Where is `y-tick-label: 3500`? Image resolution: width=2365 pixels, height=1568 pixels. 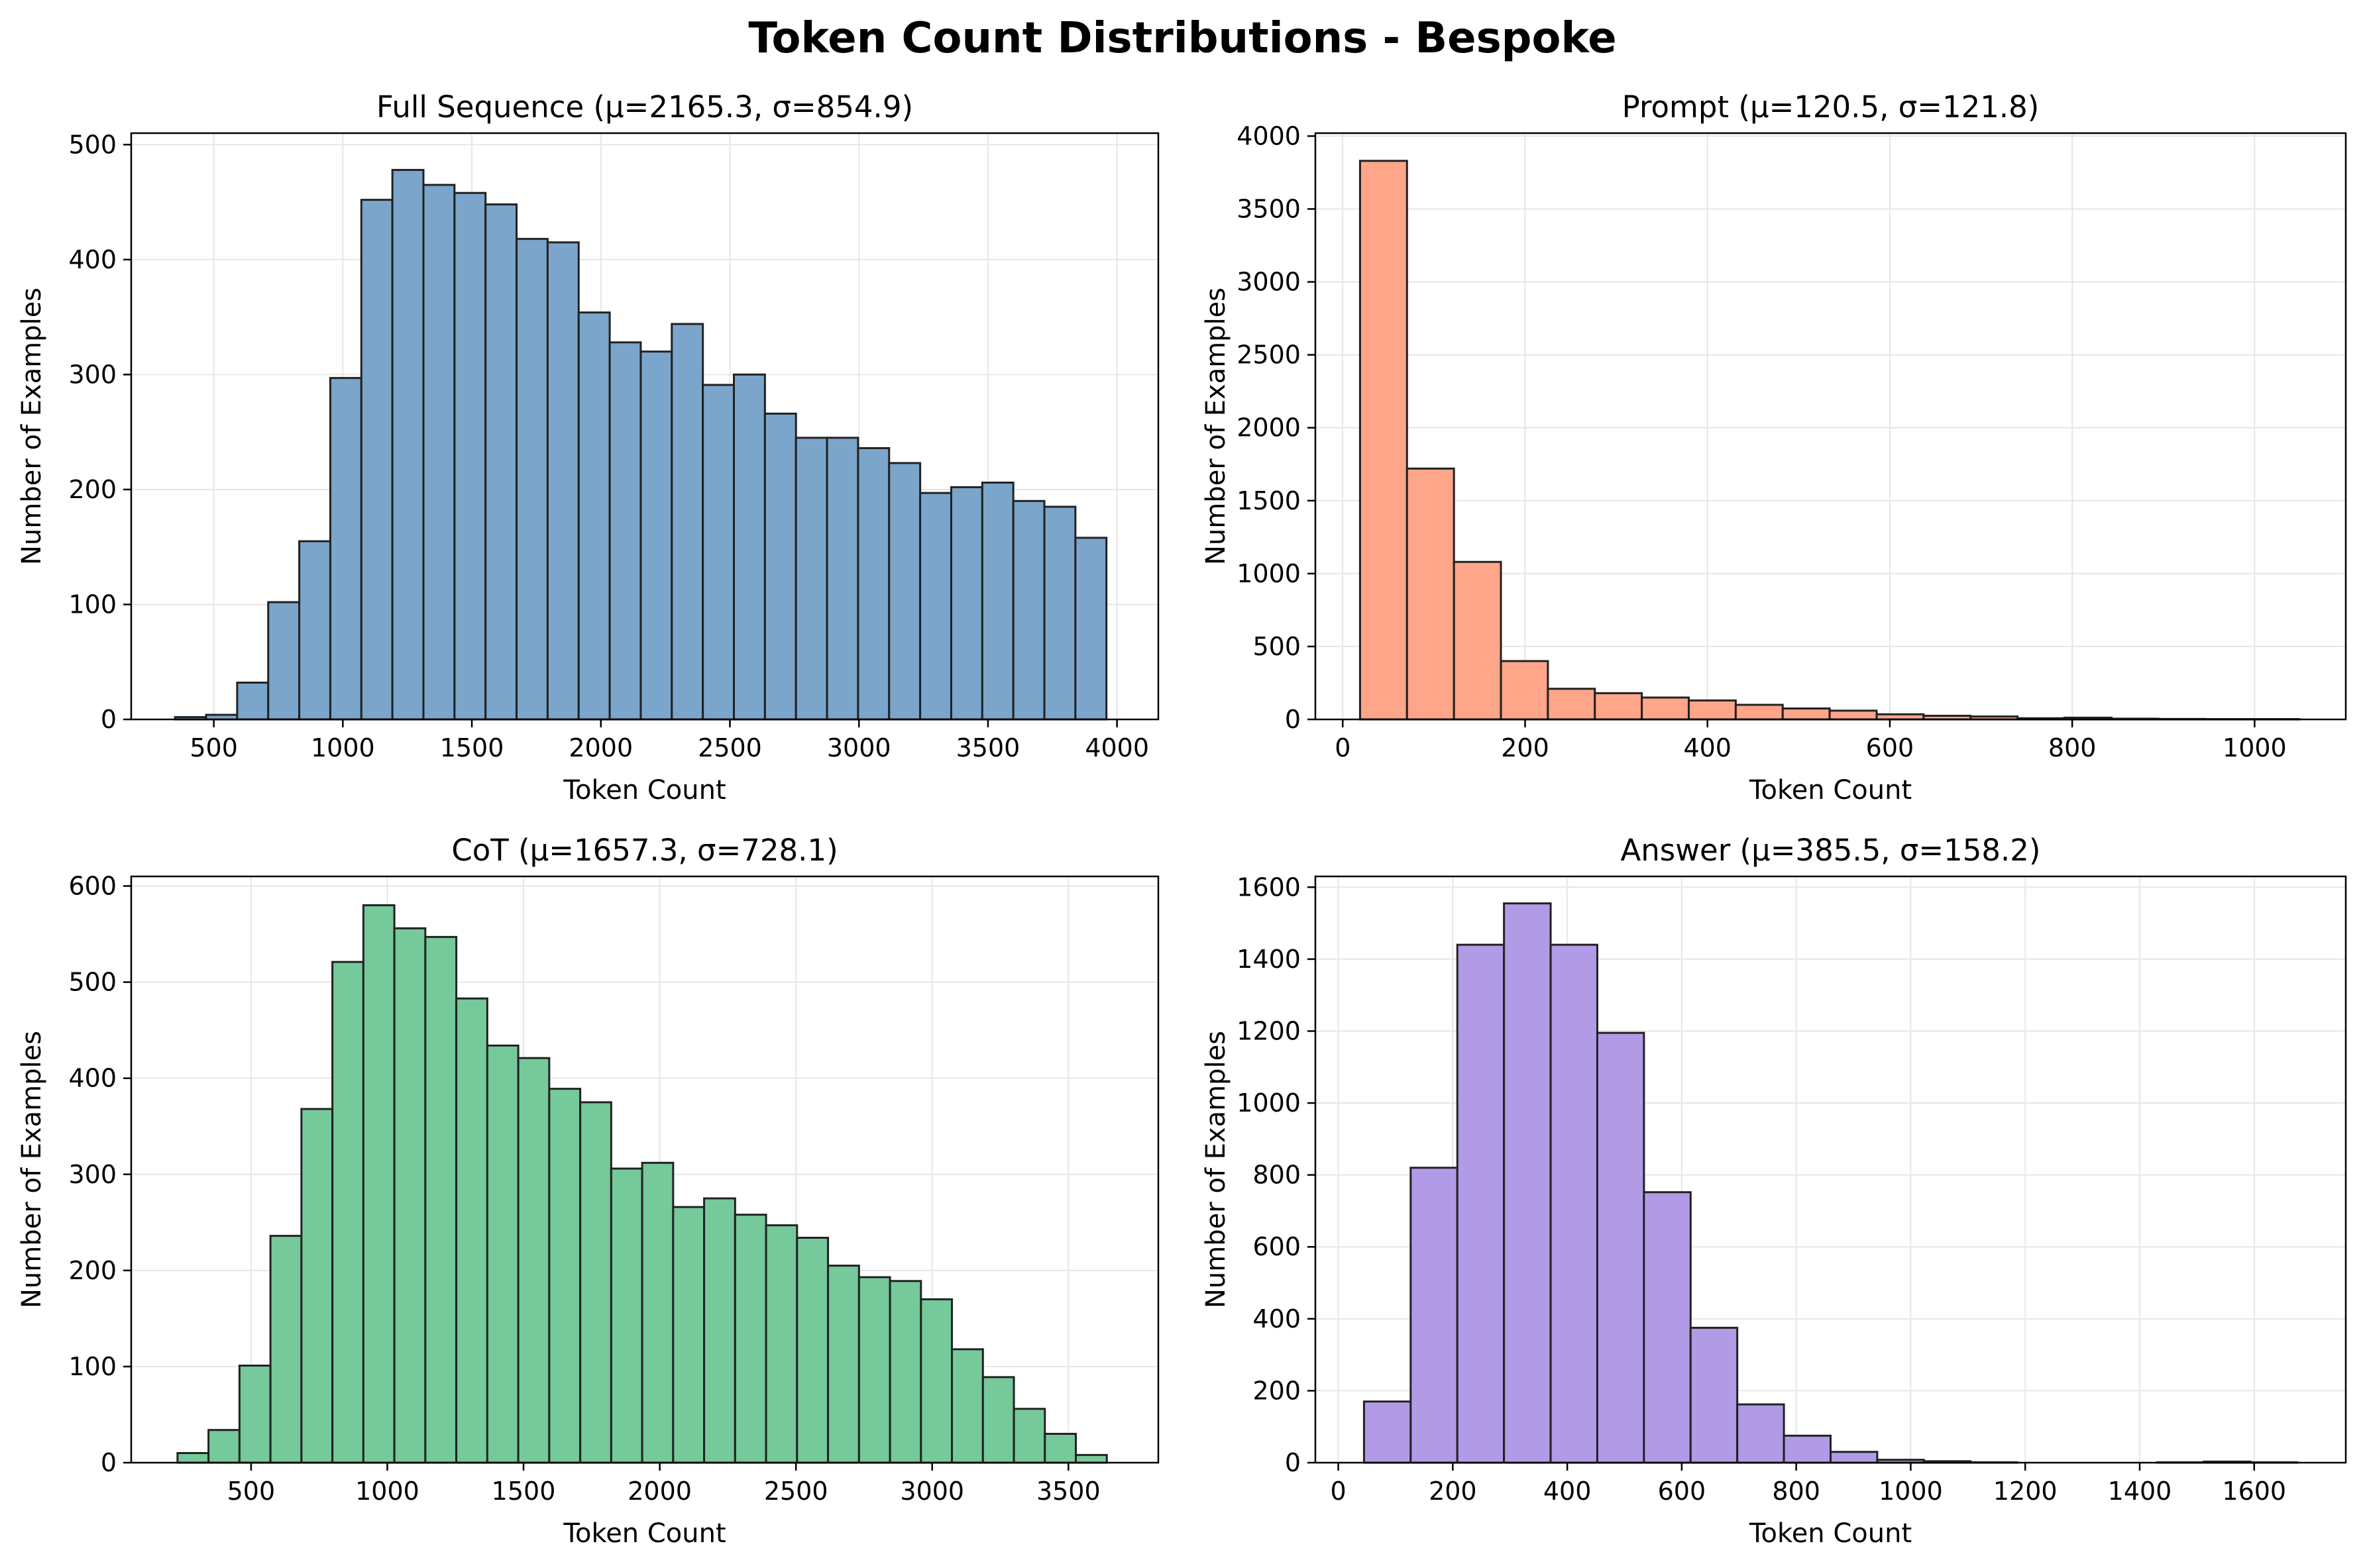 y-tick-label: 3500 is located at coordinates (1269, 208).